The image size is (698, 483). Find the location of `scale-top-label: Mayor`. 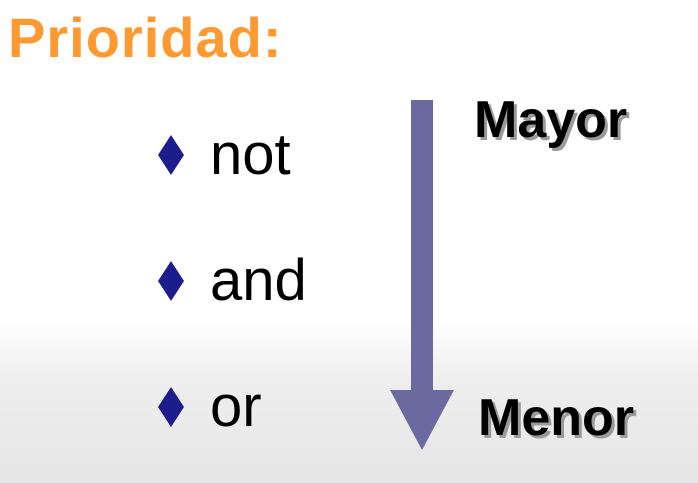

scale-top-label: Mayor is located at coordinates (551, 120).